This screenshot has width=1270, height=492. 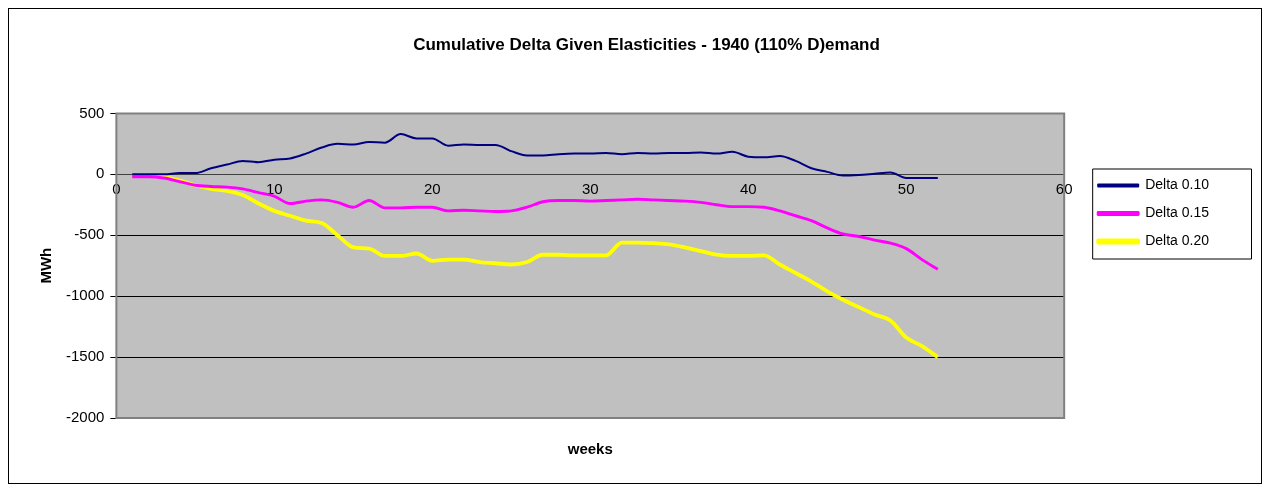 I want to click on x-tick-label: 20, so click(x=432, y=189).